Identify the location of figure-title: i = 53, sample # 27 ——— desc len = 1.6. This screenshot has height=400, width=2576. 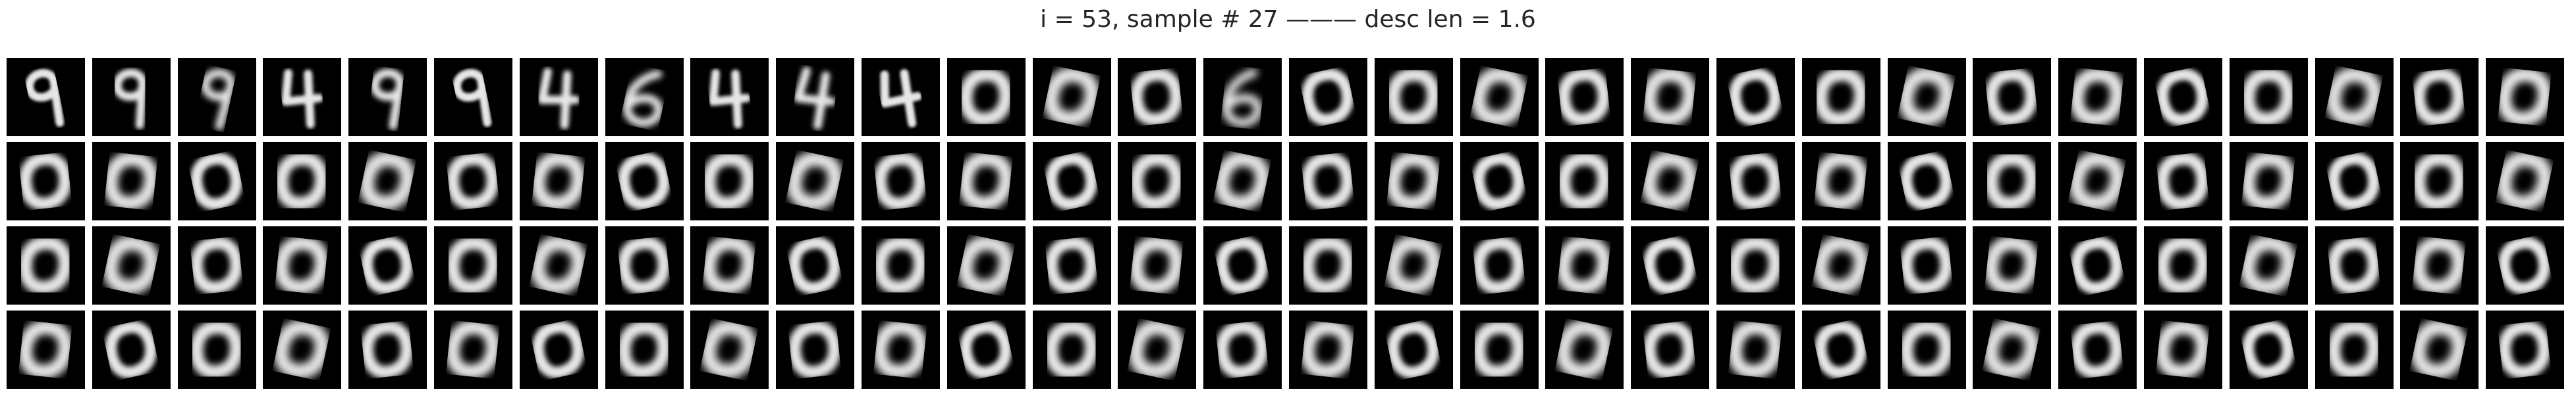
(1288, 19).